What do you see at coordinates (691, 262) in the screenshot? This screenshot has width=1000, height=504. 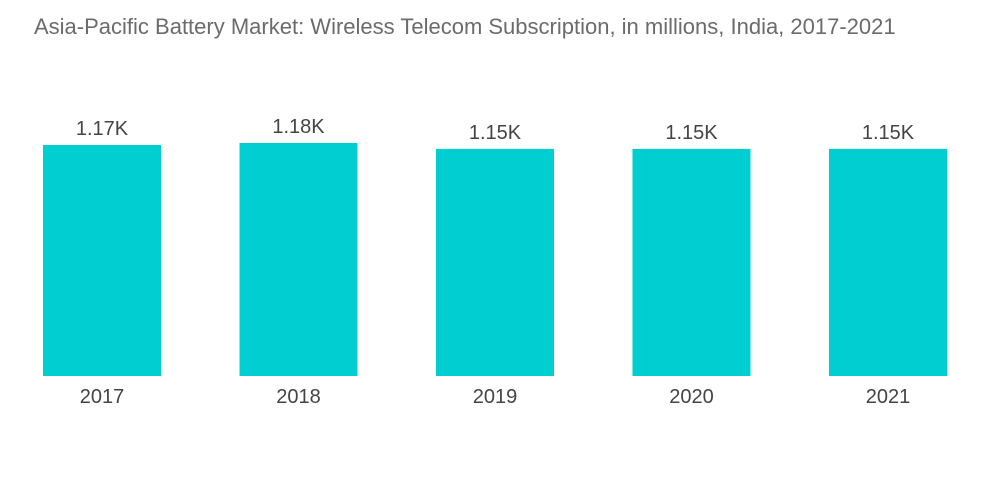 I see `bar-2020` at bounding box center [691, 262].